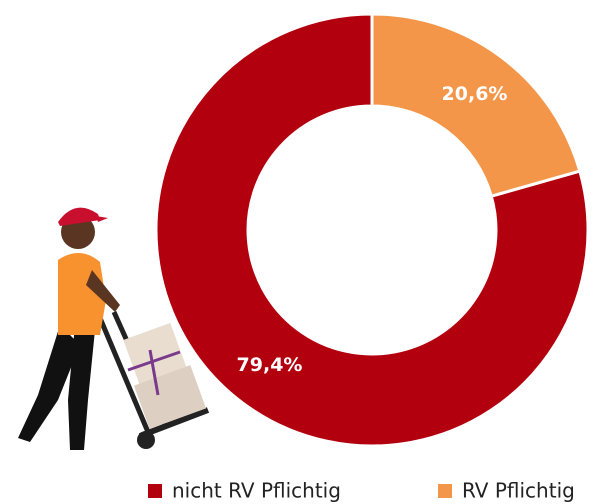 This screenshot has height=504, width=593. I want to click on value-label: 79,4%, so click(270, 365).